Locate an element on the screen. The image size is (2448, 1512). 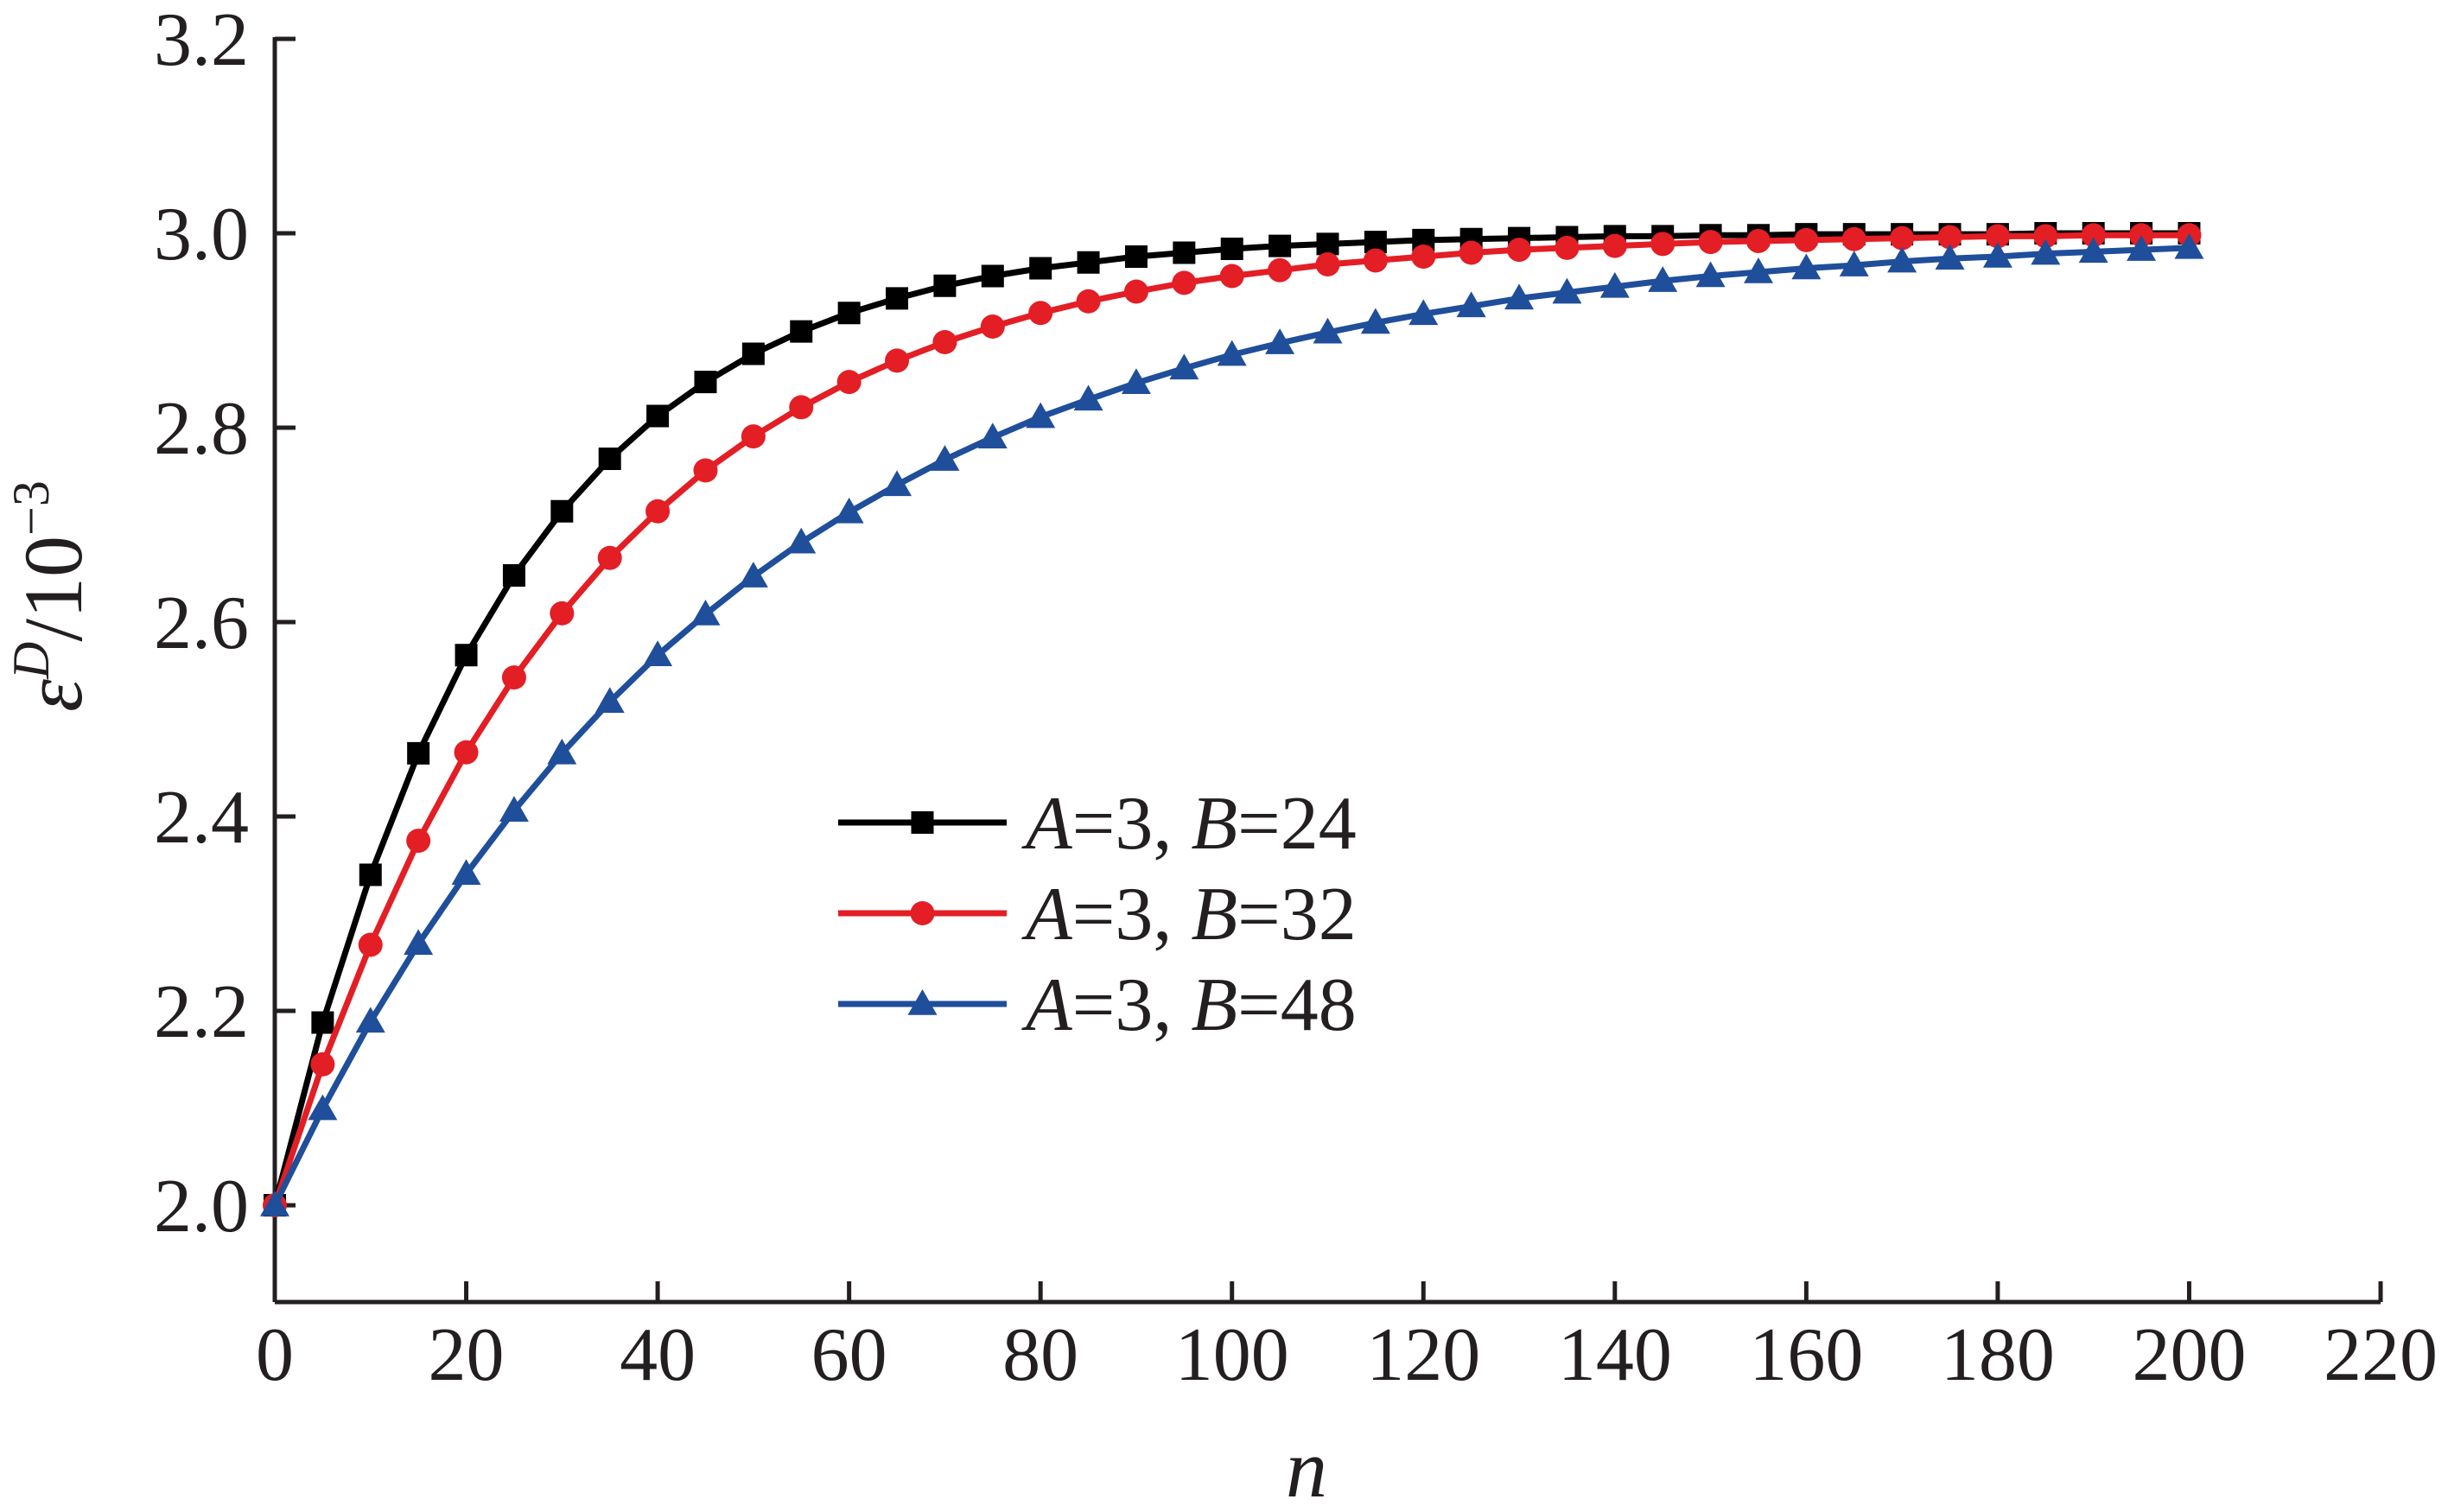
y-axis-label-exponent: −3 is located at coordinates (32, 508).